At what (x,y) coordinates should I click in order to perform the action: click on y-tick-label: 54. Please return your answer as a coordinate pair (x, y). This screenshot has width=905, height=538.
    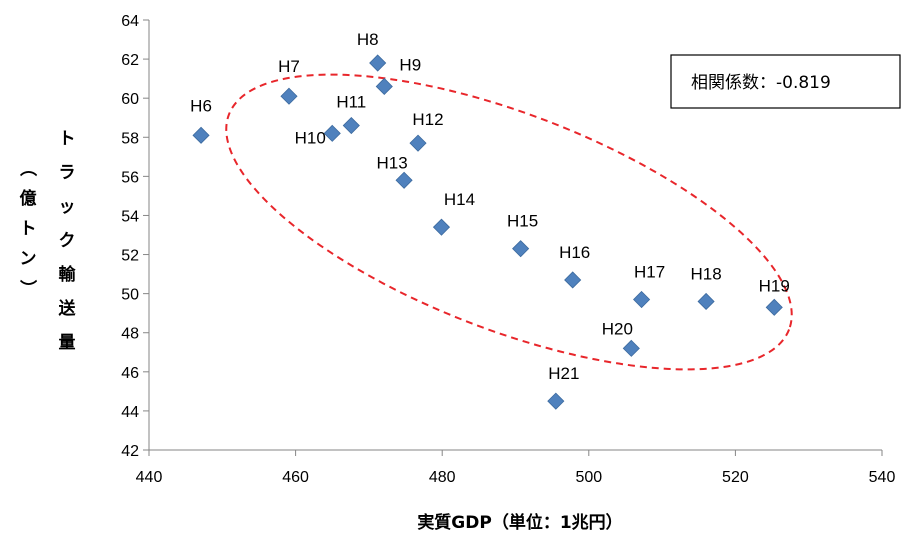
    Looking at the image, I should click on (130, 216).